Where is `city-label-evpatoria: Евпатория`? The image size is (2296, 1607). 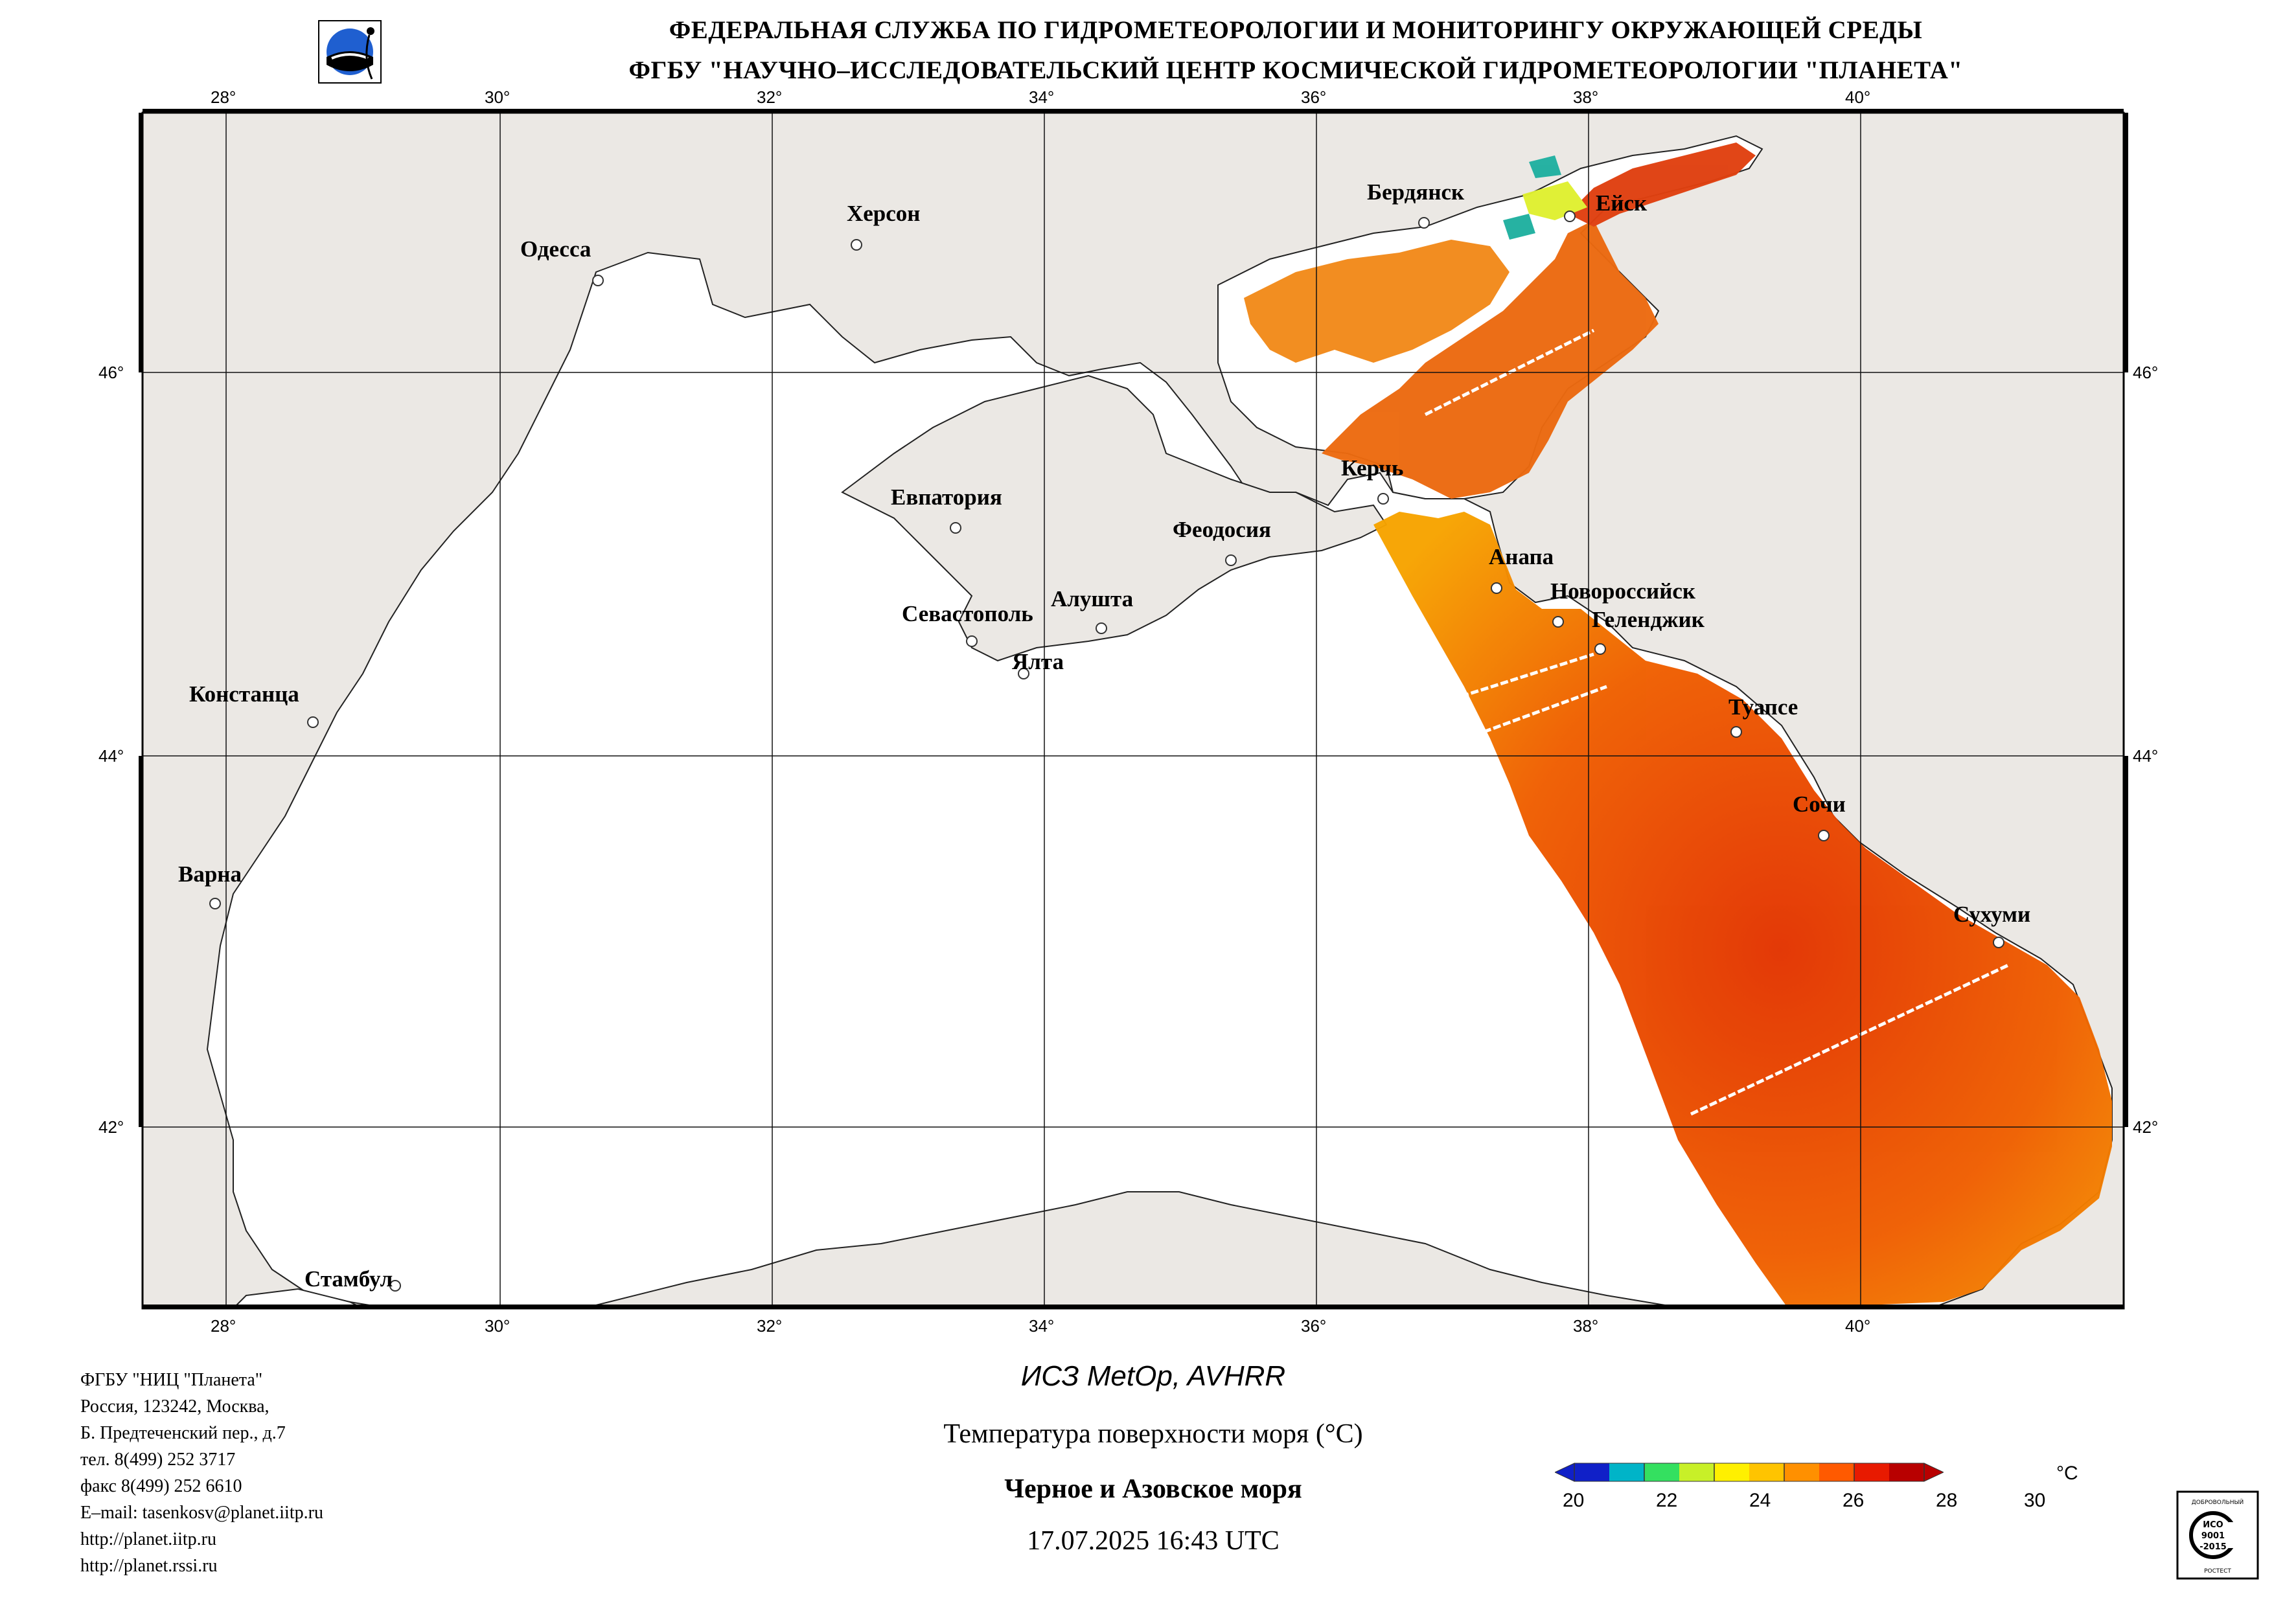 city-label-evpatoria: Евпатория is located at coordinates (946, 497).